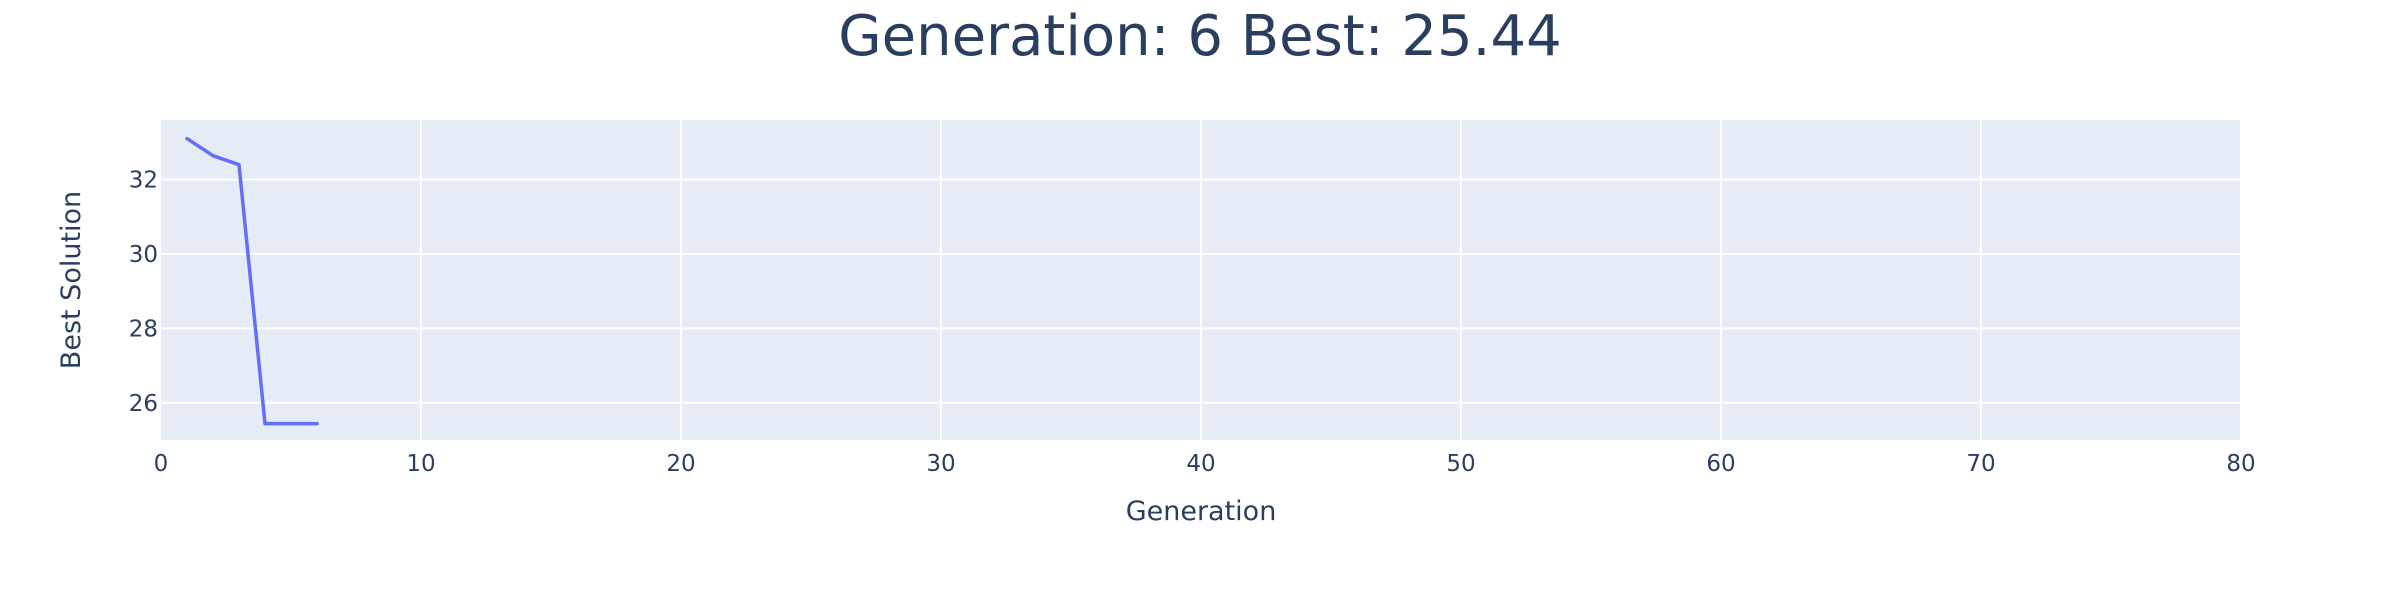  What do you see at coordinates (1200, 36) in the screenshot?
I see `chart-title: Generation: 6 Best: 25.44` at bounding box center [1200, 36].